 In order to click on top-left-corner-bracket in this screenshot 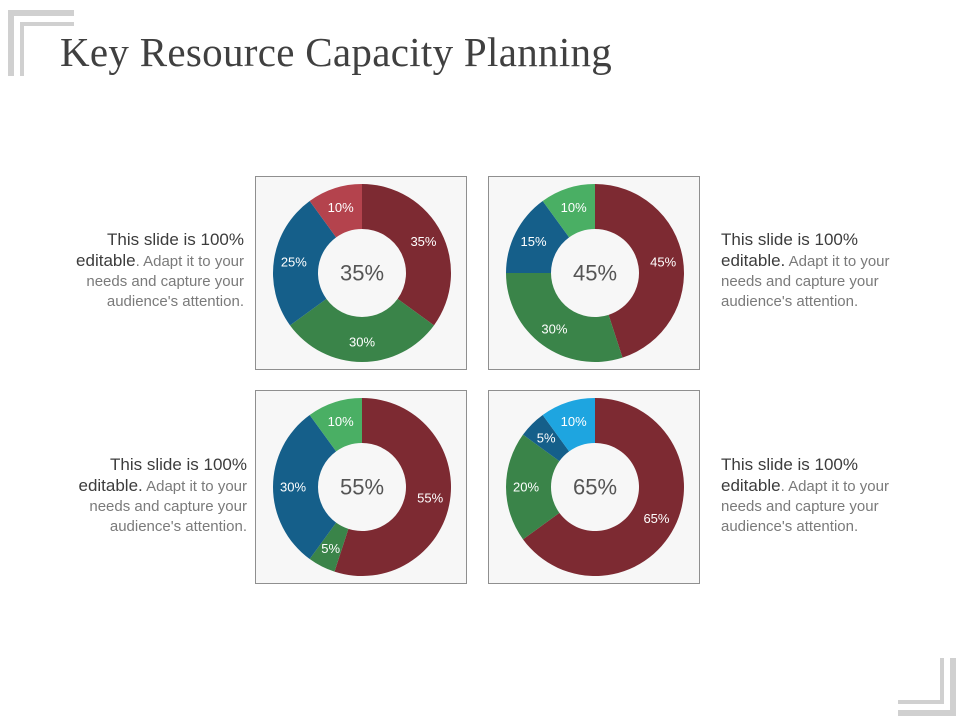, I will do `click(43, 45)`.